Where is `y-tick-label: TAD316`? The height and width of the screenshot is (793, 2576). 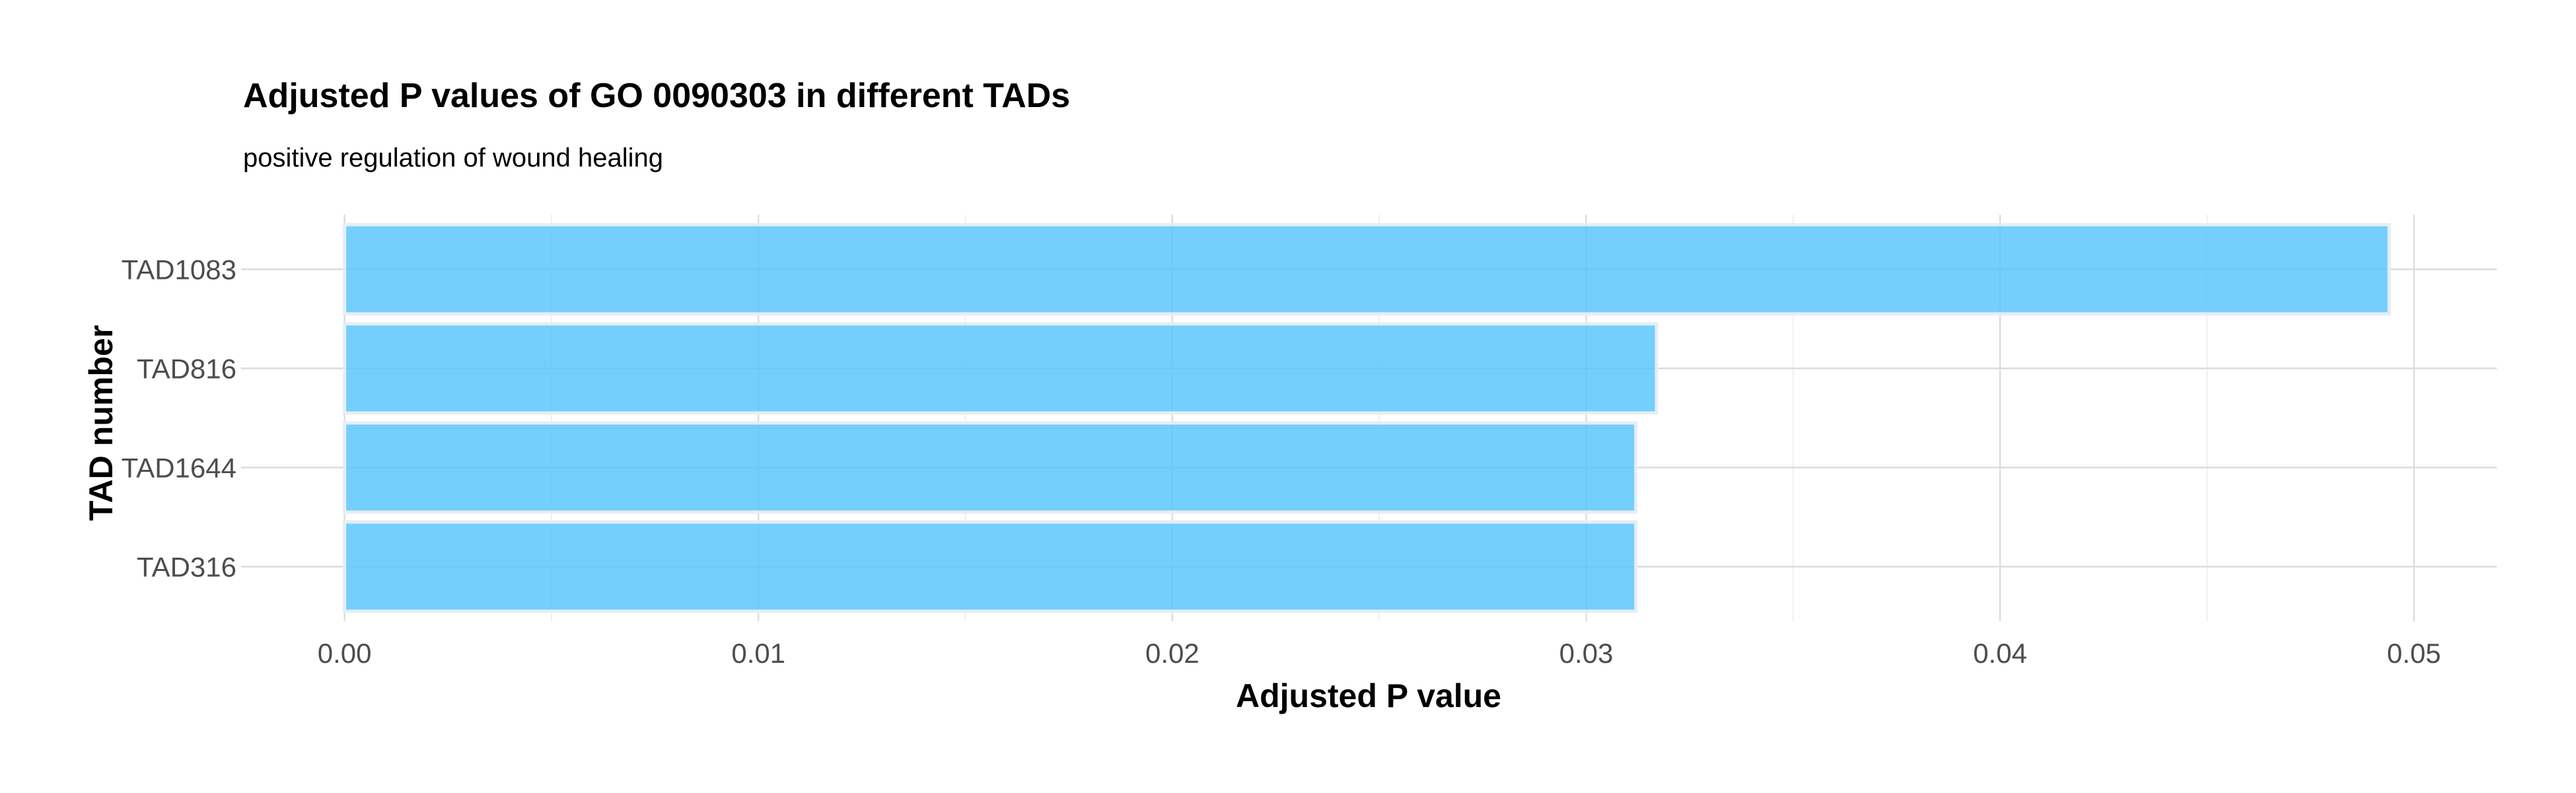
y-tick-label: TAD316 is located at coordinates (187, 568).